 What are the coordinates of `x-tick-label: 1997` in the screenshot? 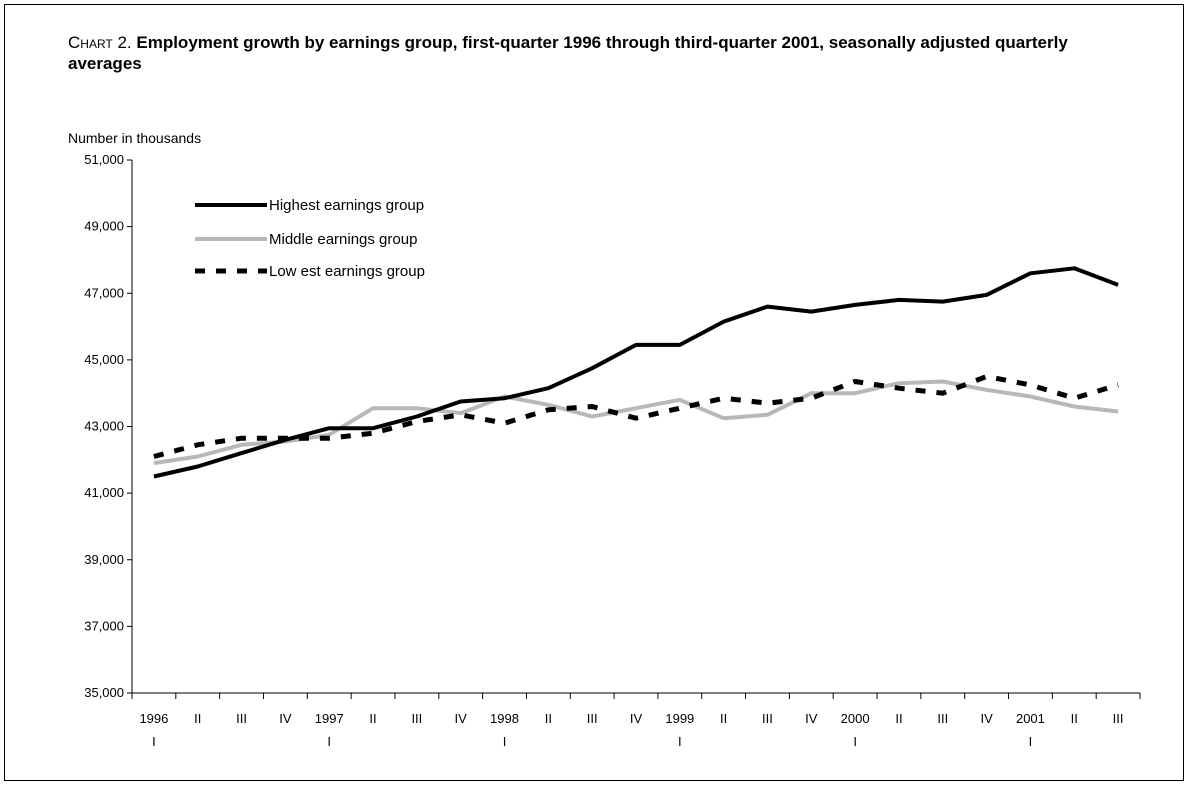 It's located at (329, 718).